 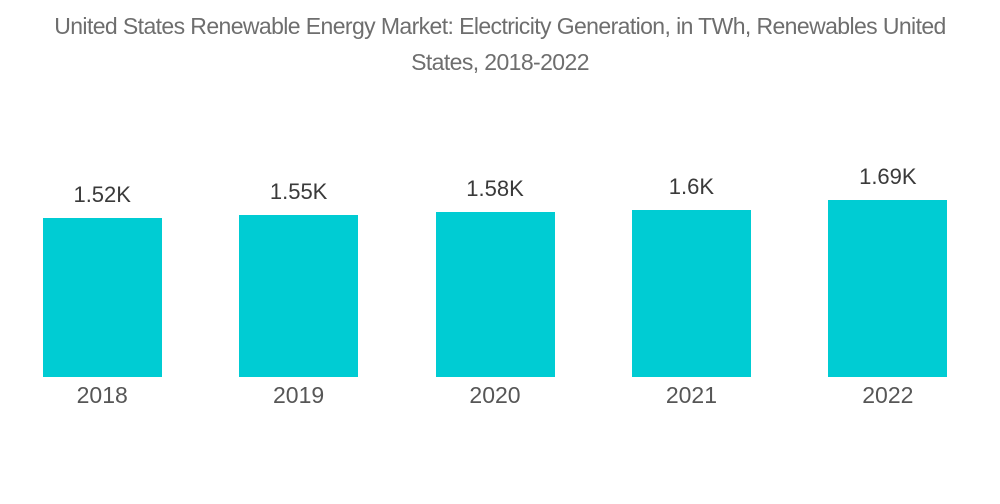 I want to click on bar-value-label: 1.55K, so click(x=298, y=191).